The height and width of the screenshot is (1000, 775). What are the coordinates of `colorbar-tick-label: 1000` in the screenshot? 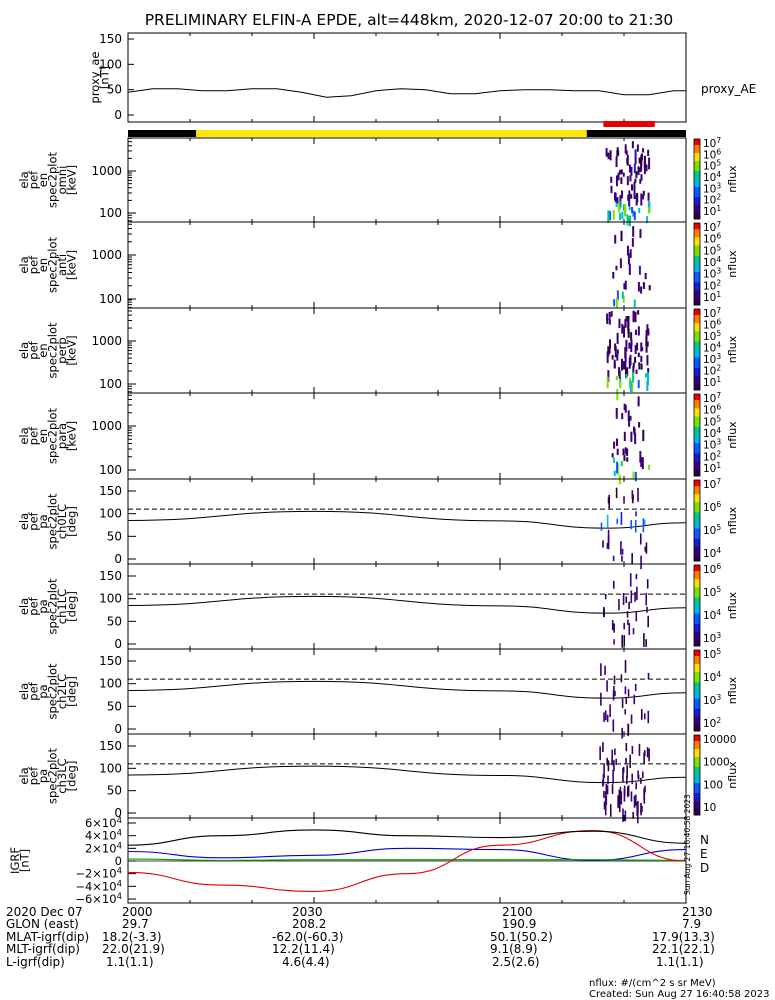 It's located at (716, 763).